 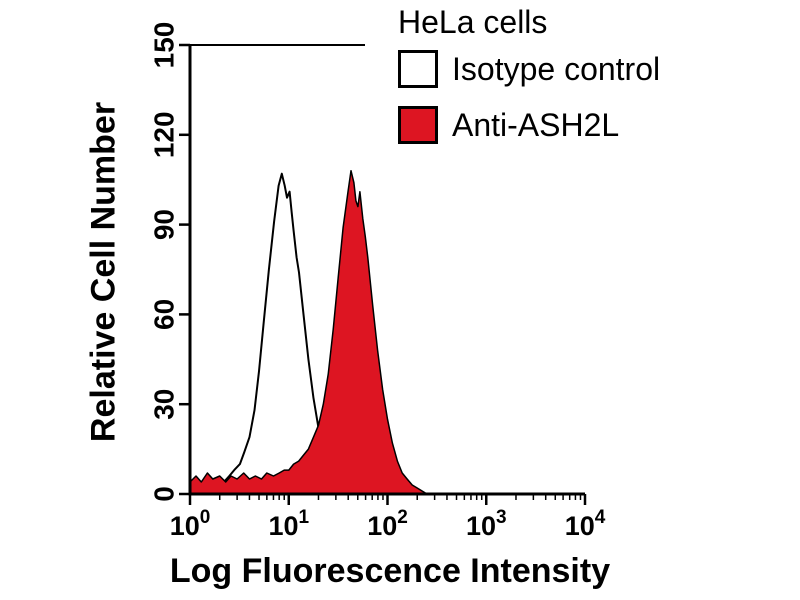 I want to click on legend-item-isotype-control: Isotype control, so click(x=529, y=69).